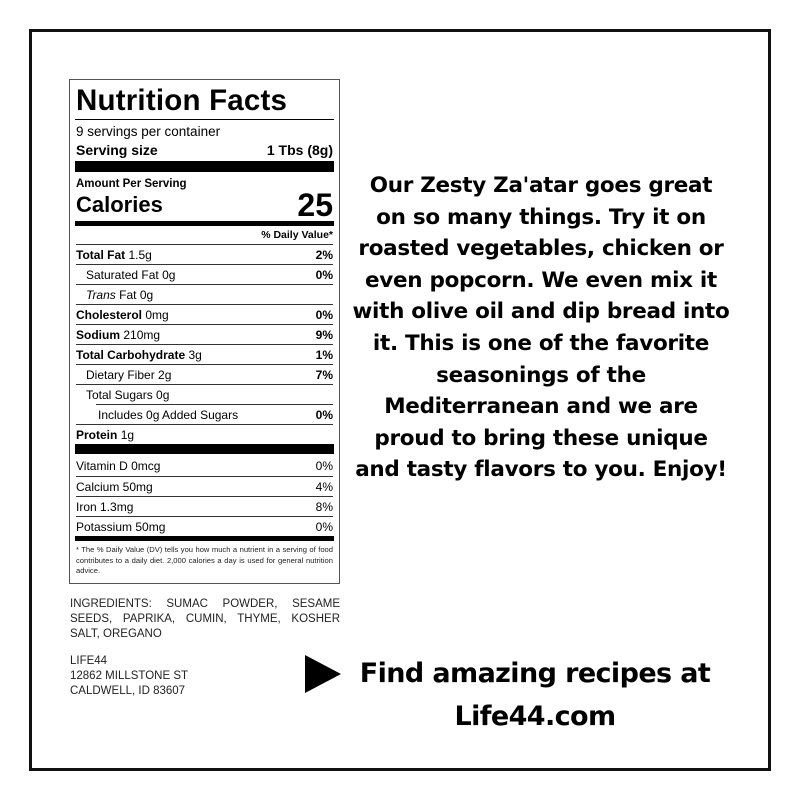 This screenshot has height=800, width=800. What do you see at coordinates (214, 414) in the screenshot?
I see `nutrient-row-added-sugars: Includes 0g Added Sugars 0%` at bounding box center [214, 414].